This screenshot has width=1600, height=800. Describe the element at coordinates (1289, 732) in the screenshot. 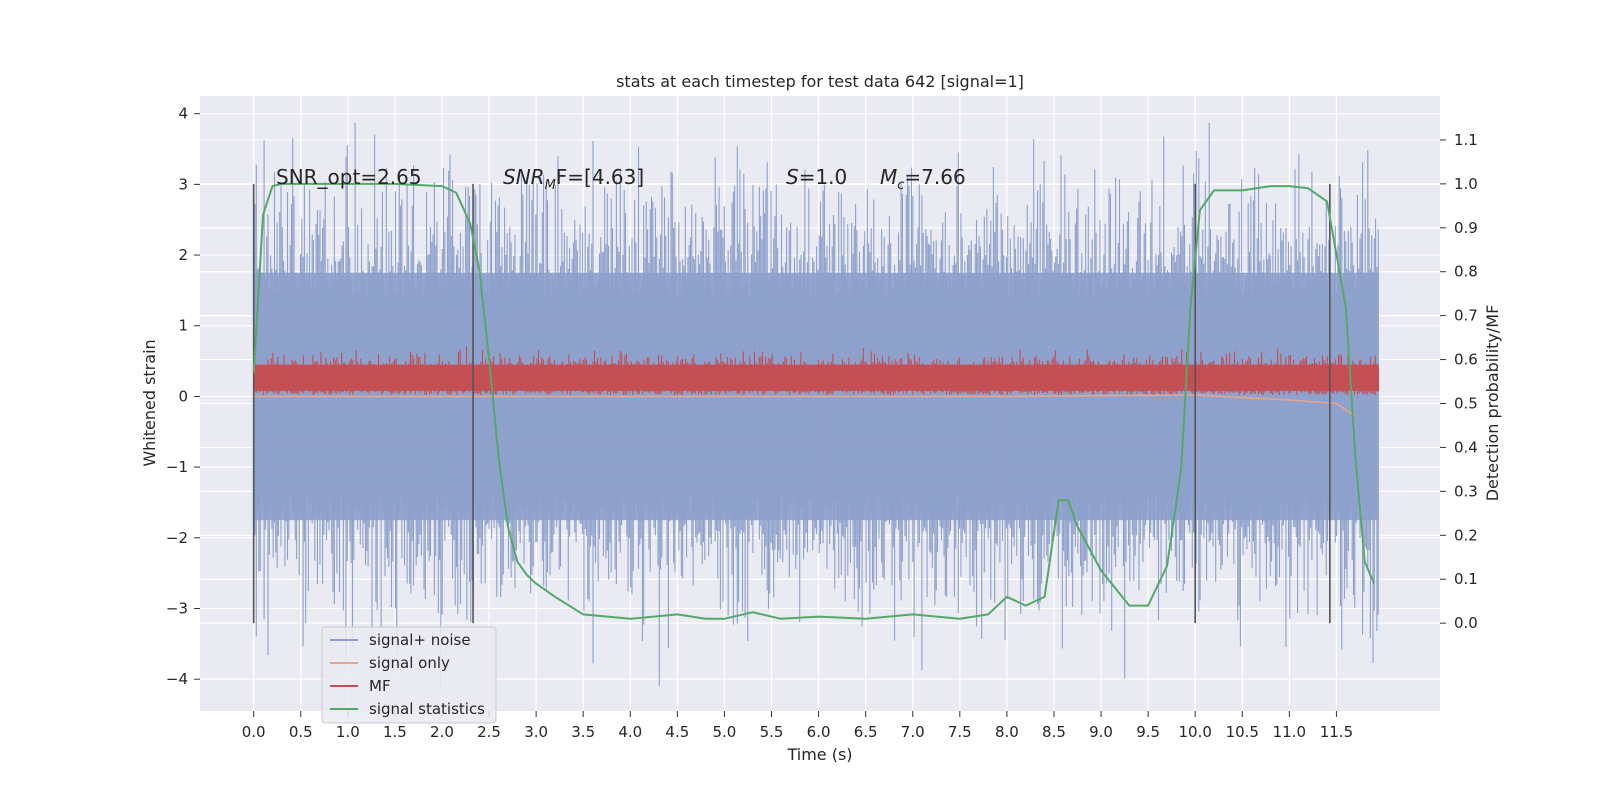

I see `x-tick-label: 11.0` at that location.